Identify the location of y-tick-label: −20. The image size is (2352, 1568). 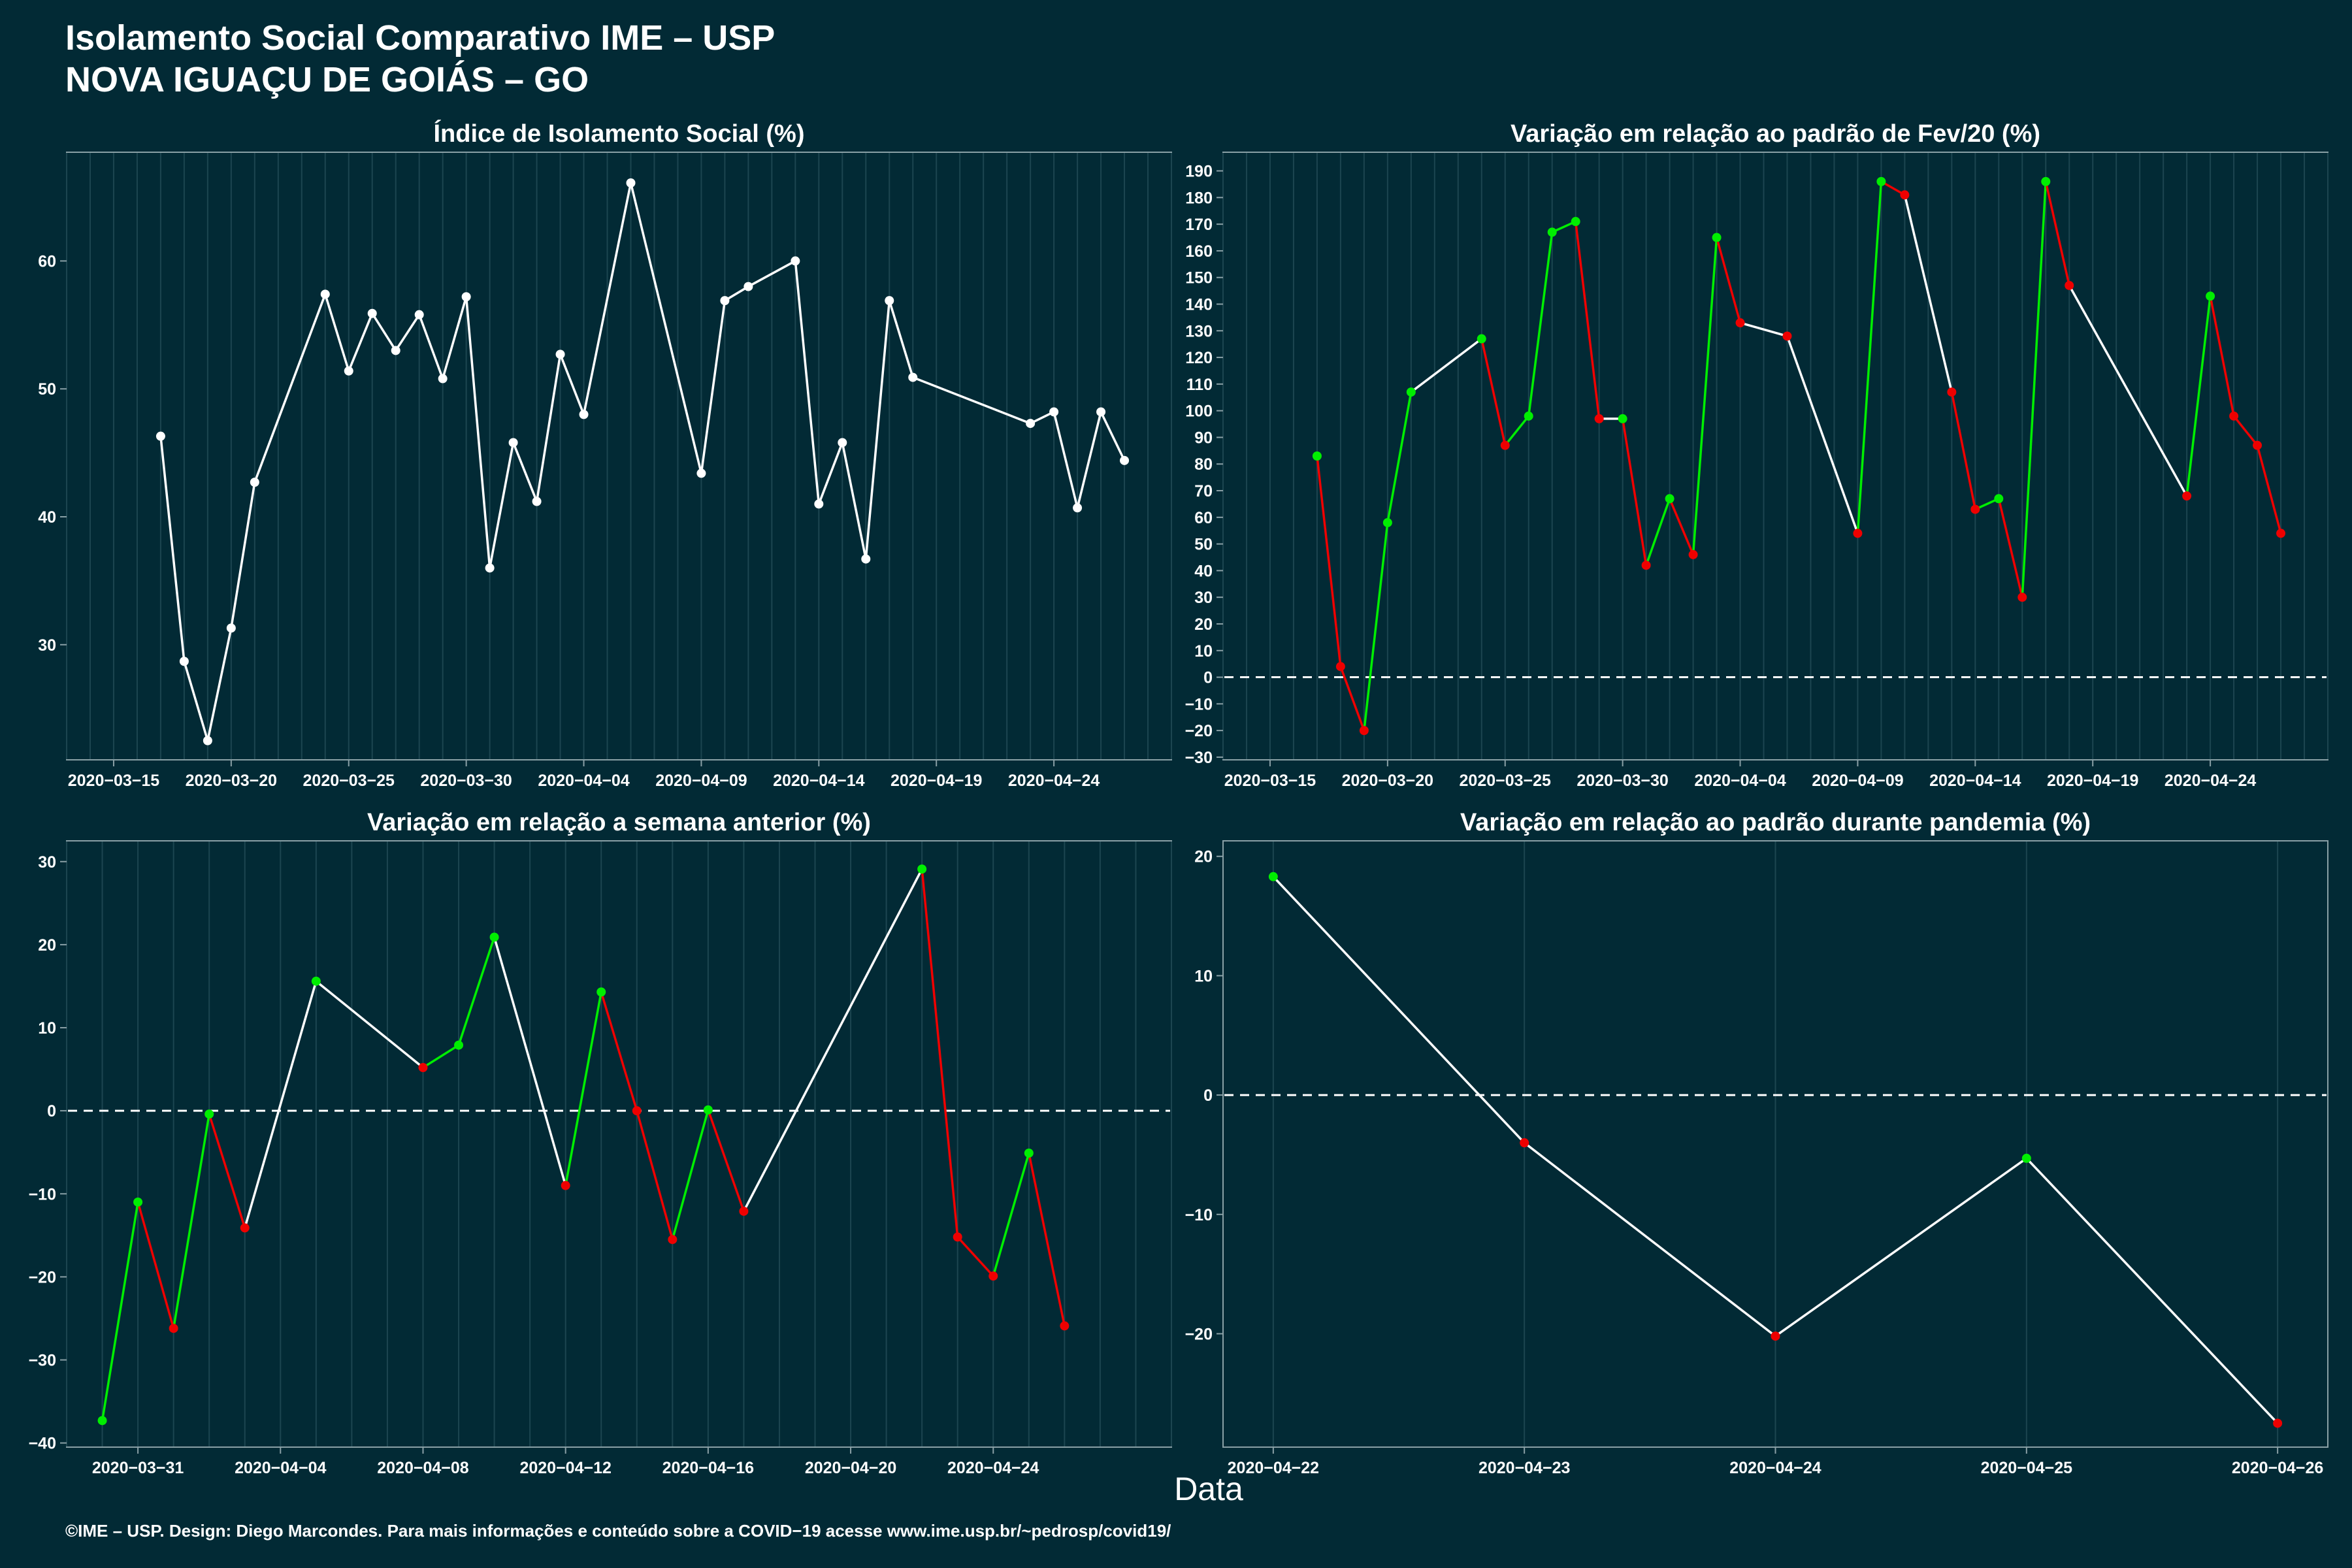
(1199, 731).